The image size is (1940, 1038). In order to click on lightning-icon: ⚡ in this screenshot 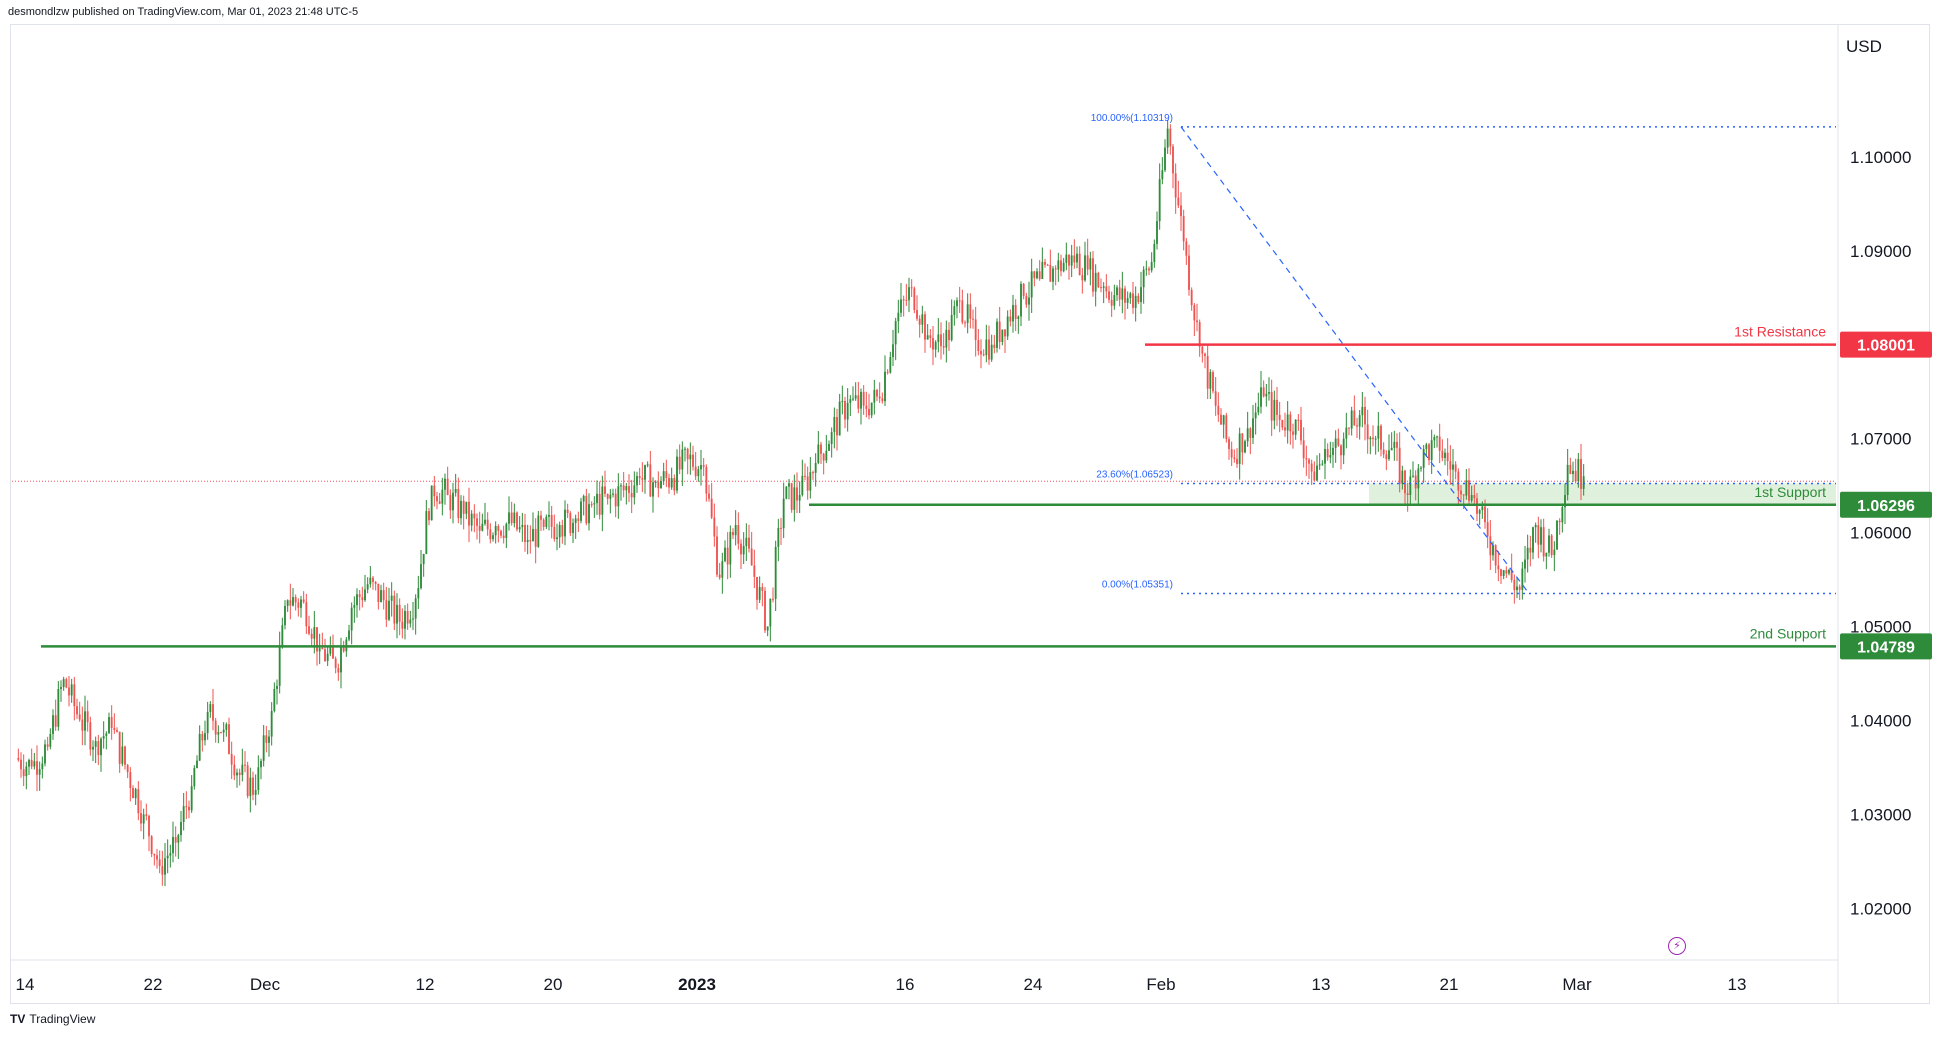, I will do `click(1677, 946)`.